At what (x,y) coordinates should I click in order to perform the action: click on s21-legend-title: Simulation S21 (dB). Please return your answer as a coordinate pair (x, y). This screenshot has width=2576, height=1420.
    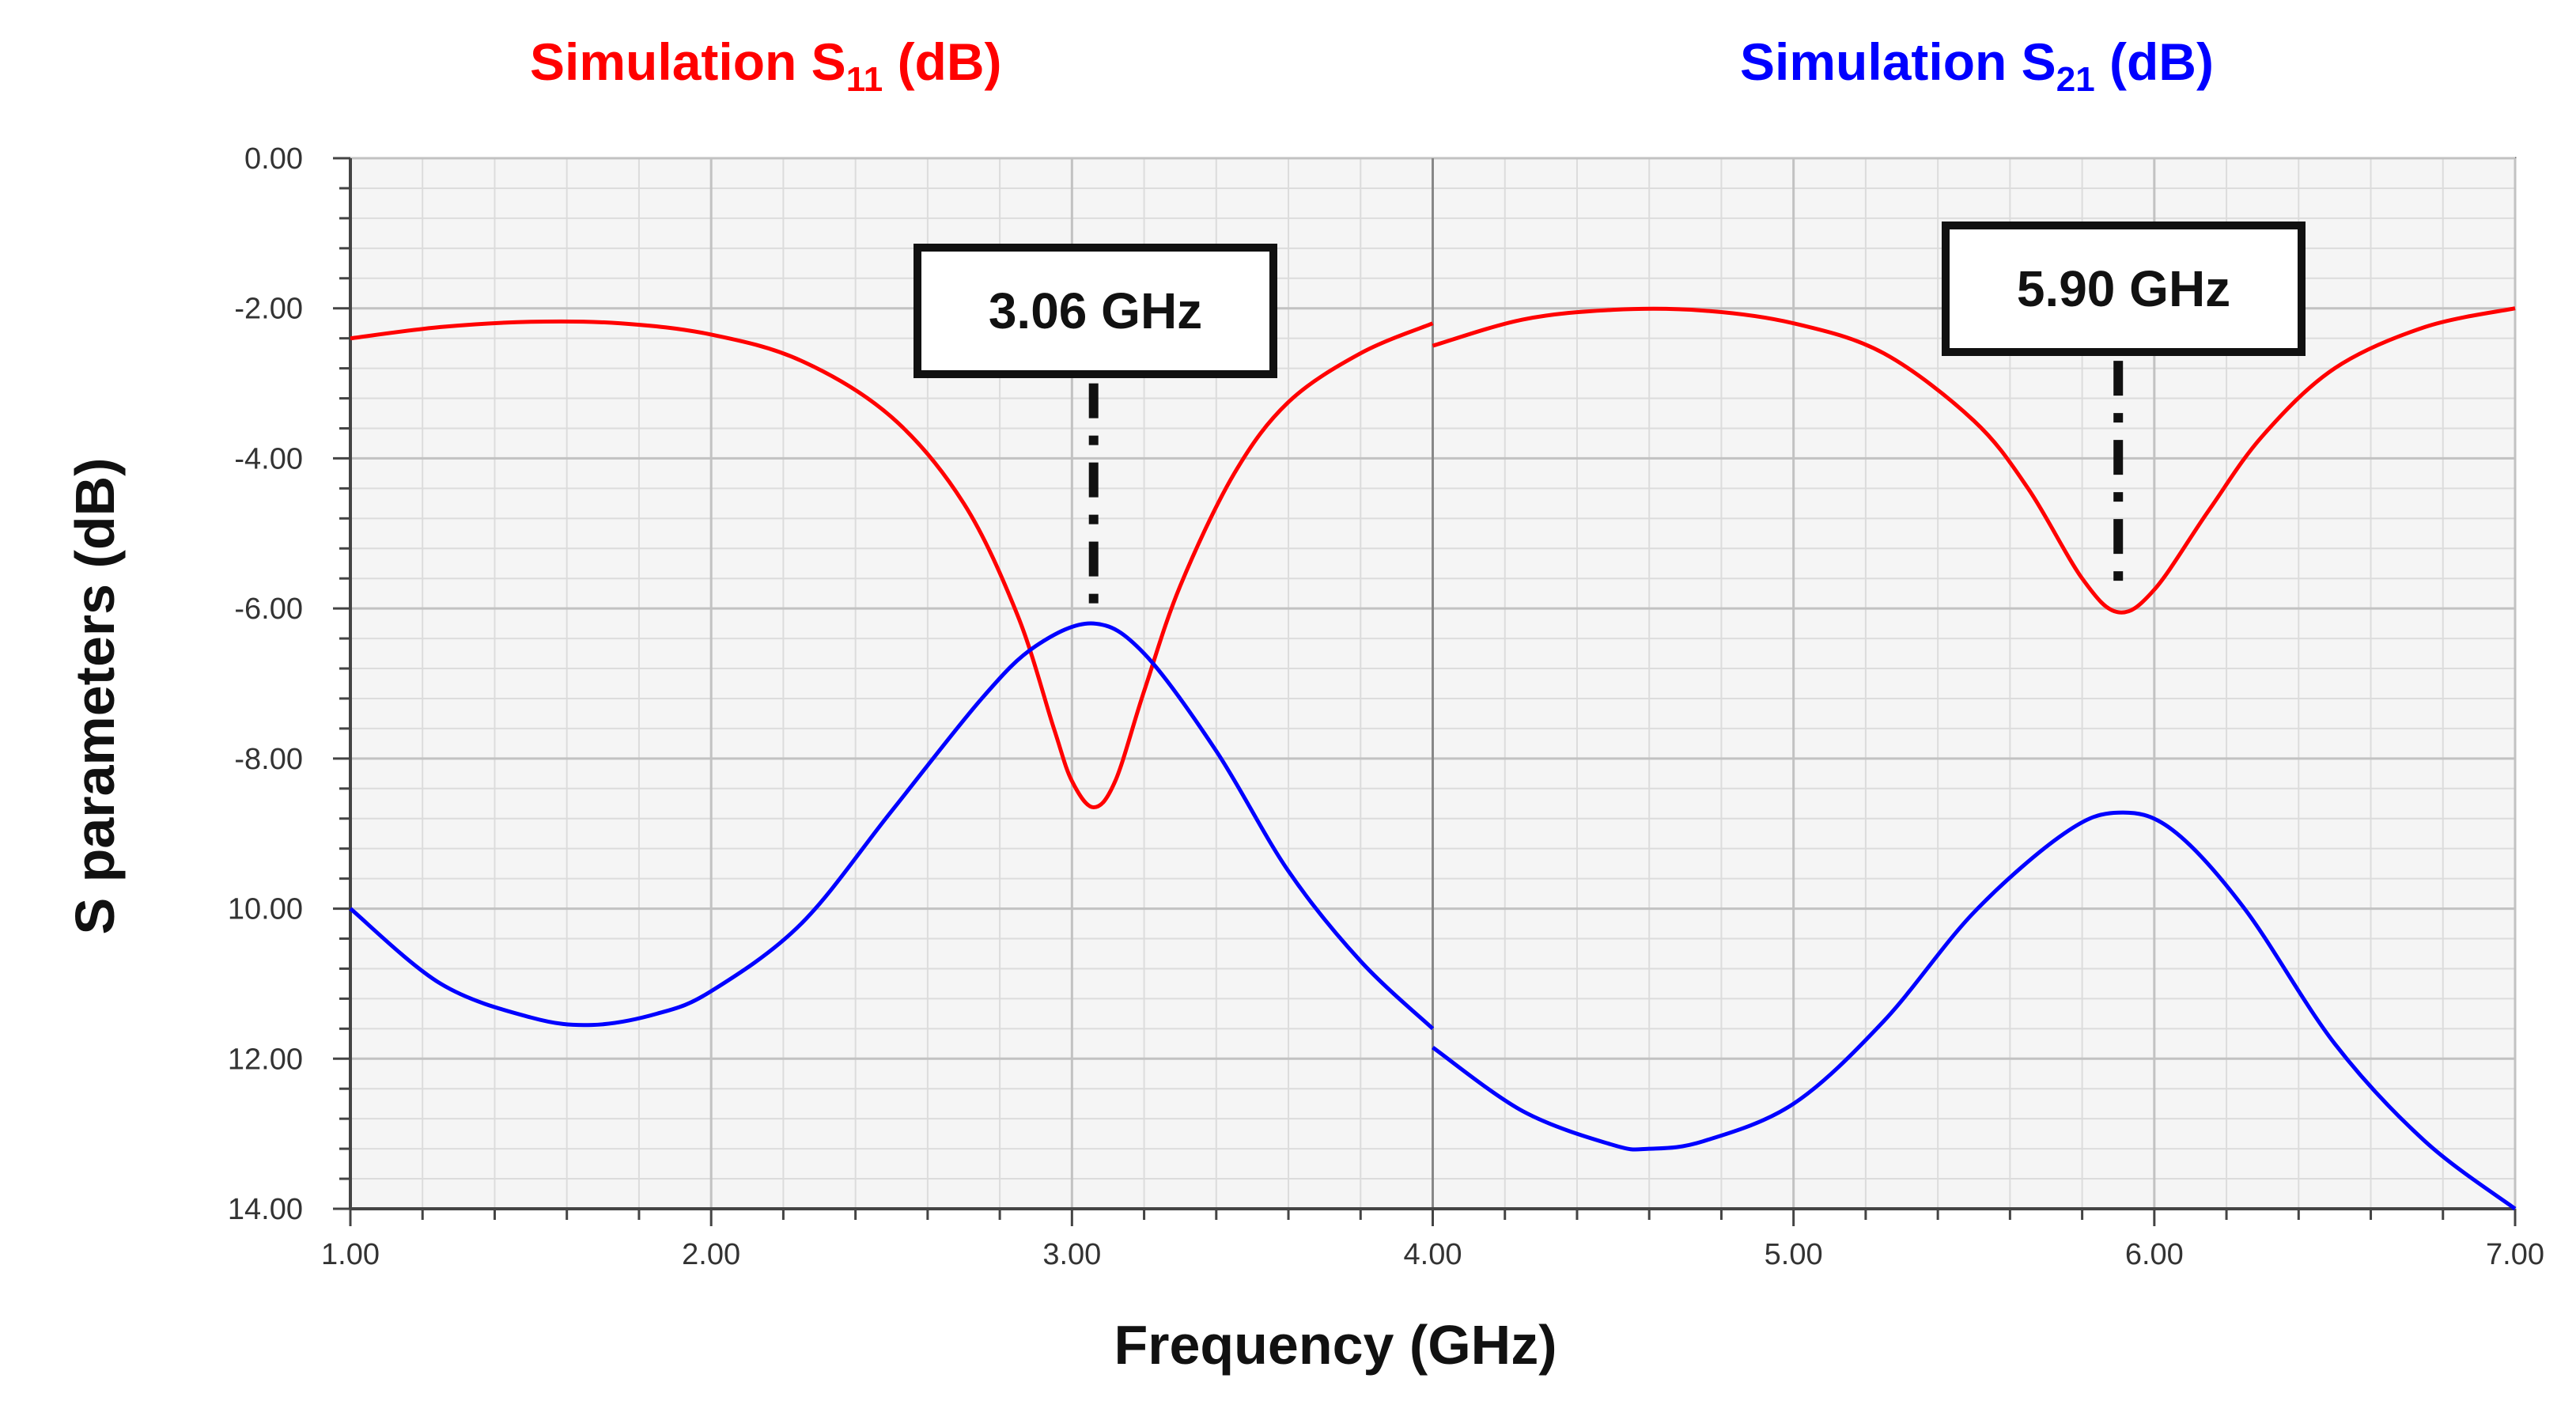
    Looking at the image, I should click on (1977, 66).